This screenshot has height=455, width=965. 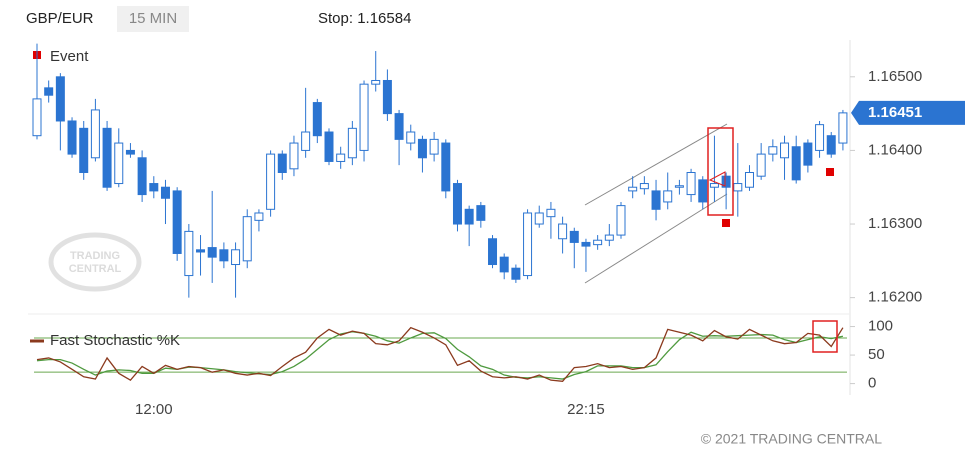 What do you see at coordinates (586, 409) in the screenshot?
I see `x-tick-label: 22:15` at bounding box center [586, 409].